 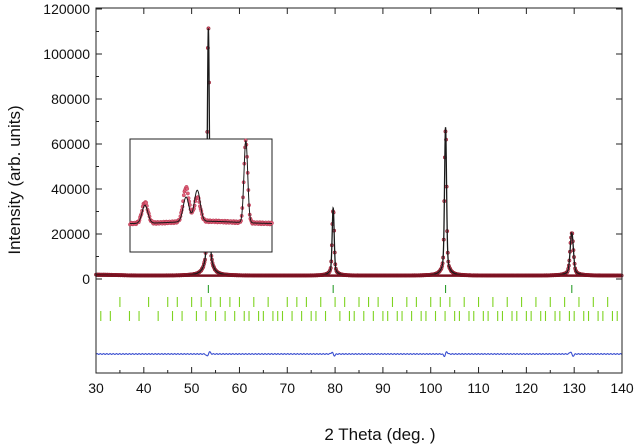 What do you see at coordinates (192, 388) in the screenshot?
I see `x-tick-label: 50` at bounding box center [192, 388].